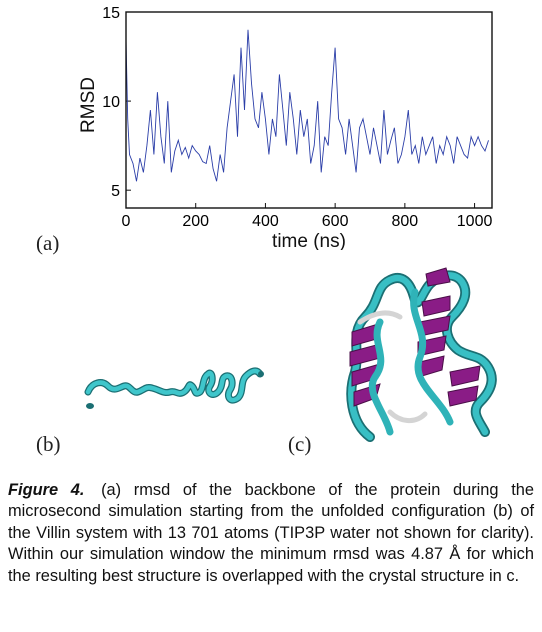  I want to click on panel-label-b: (b), so click(48, 444).